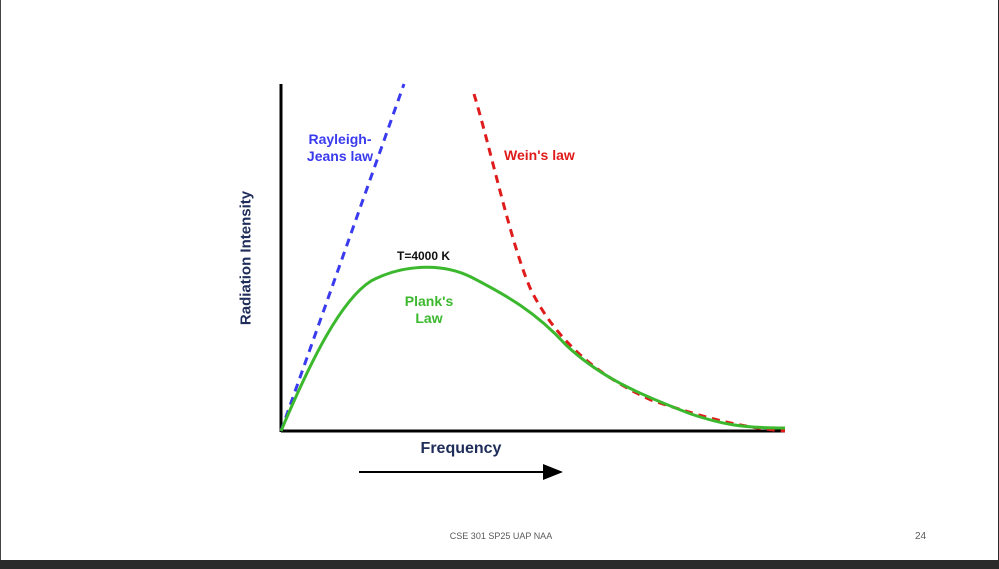 This screenshot has height=569, width=999. What do you see at coordinates (246, 258) in the screenshot?
I see `y-axis-label: Radiation Intensity` at bounding box center [246, 258].